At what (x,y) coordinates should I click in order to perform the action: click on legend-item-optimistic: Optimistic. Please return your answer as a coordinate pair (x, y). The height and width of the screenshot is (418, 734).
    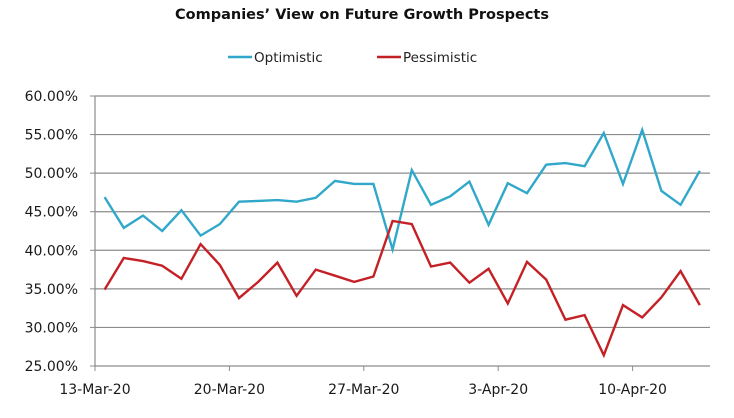
    Looking at the image, I should click on (275, 58).